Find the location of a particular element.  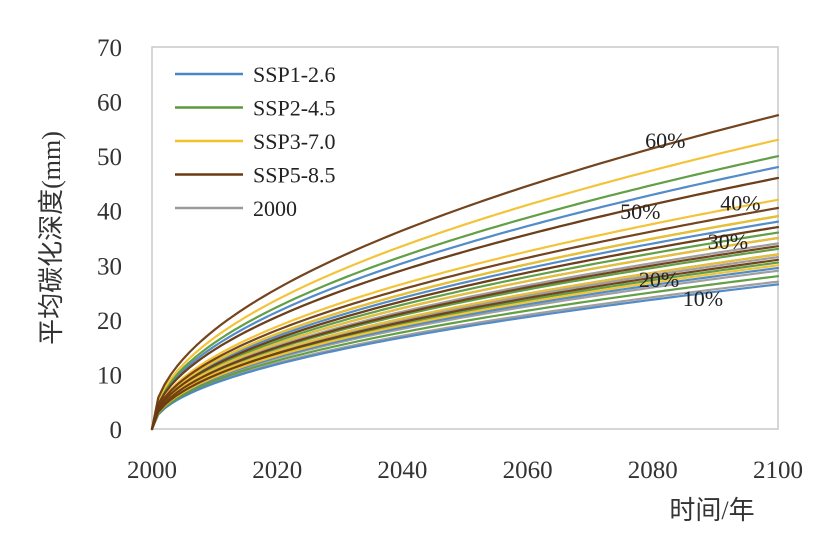

x-tick-label: 2000 is located at coordinates (152, 470).